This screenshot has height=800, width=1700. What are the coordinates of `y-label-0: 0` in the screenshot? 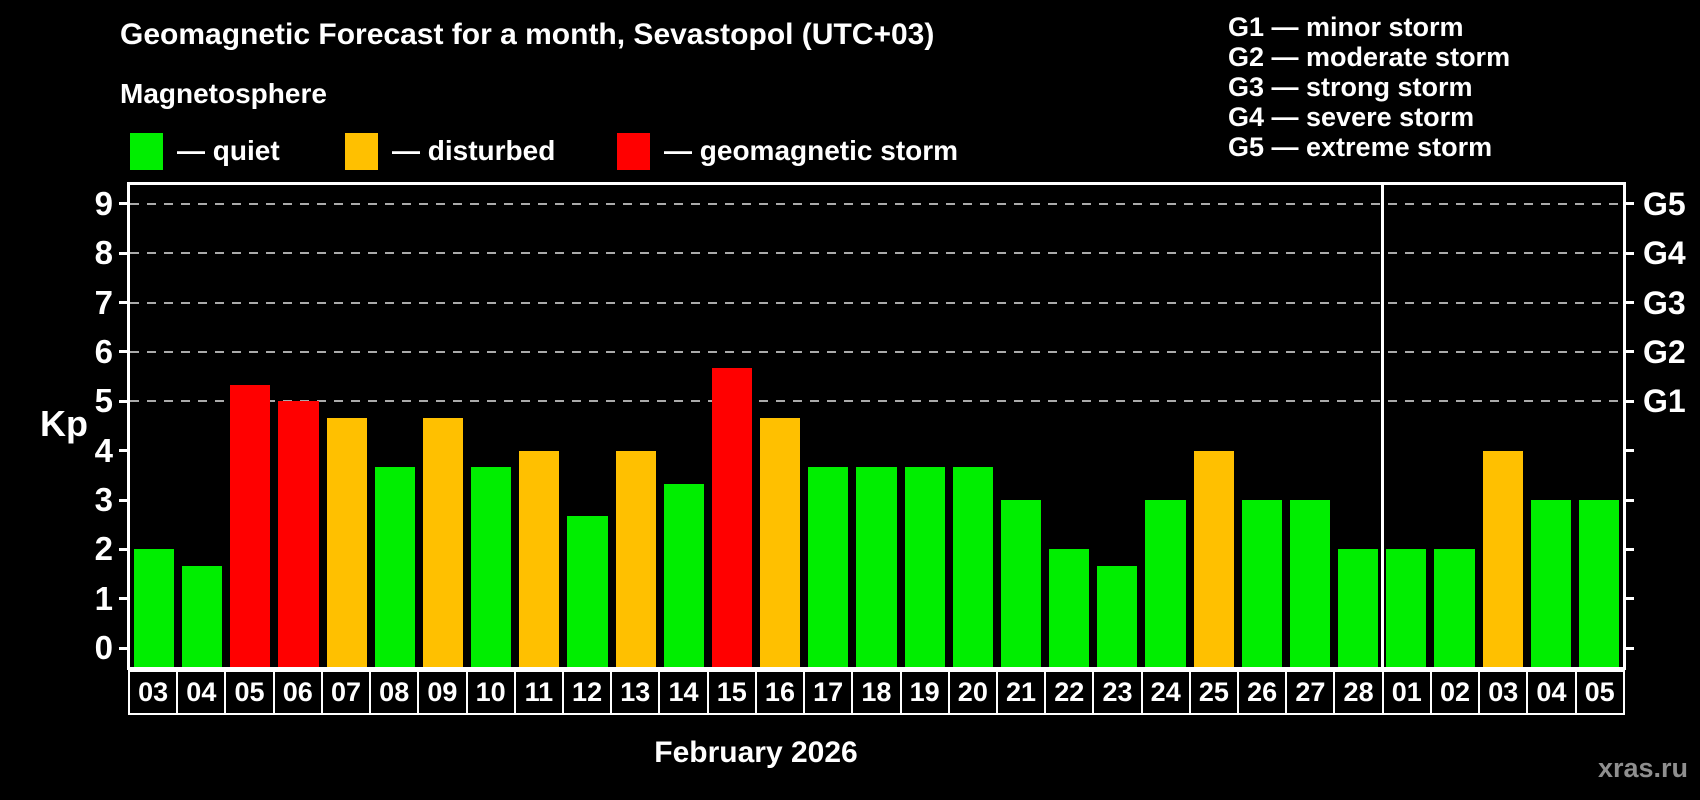 It's located at (103, 648).